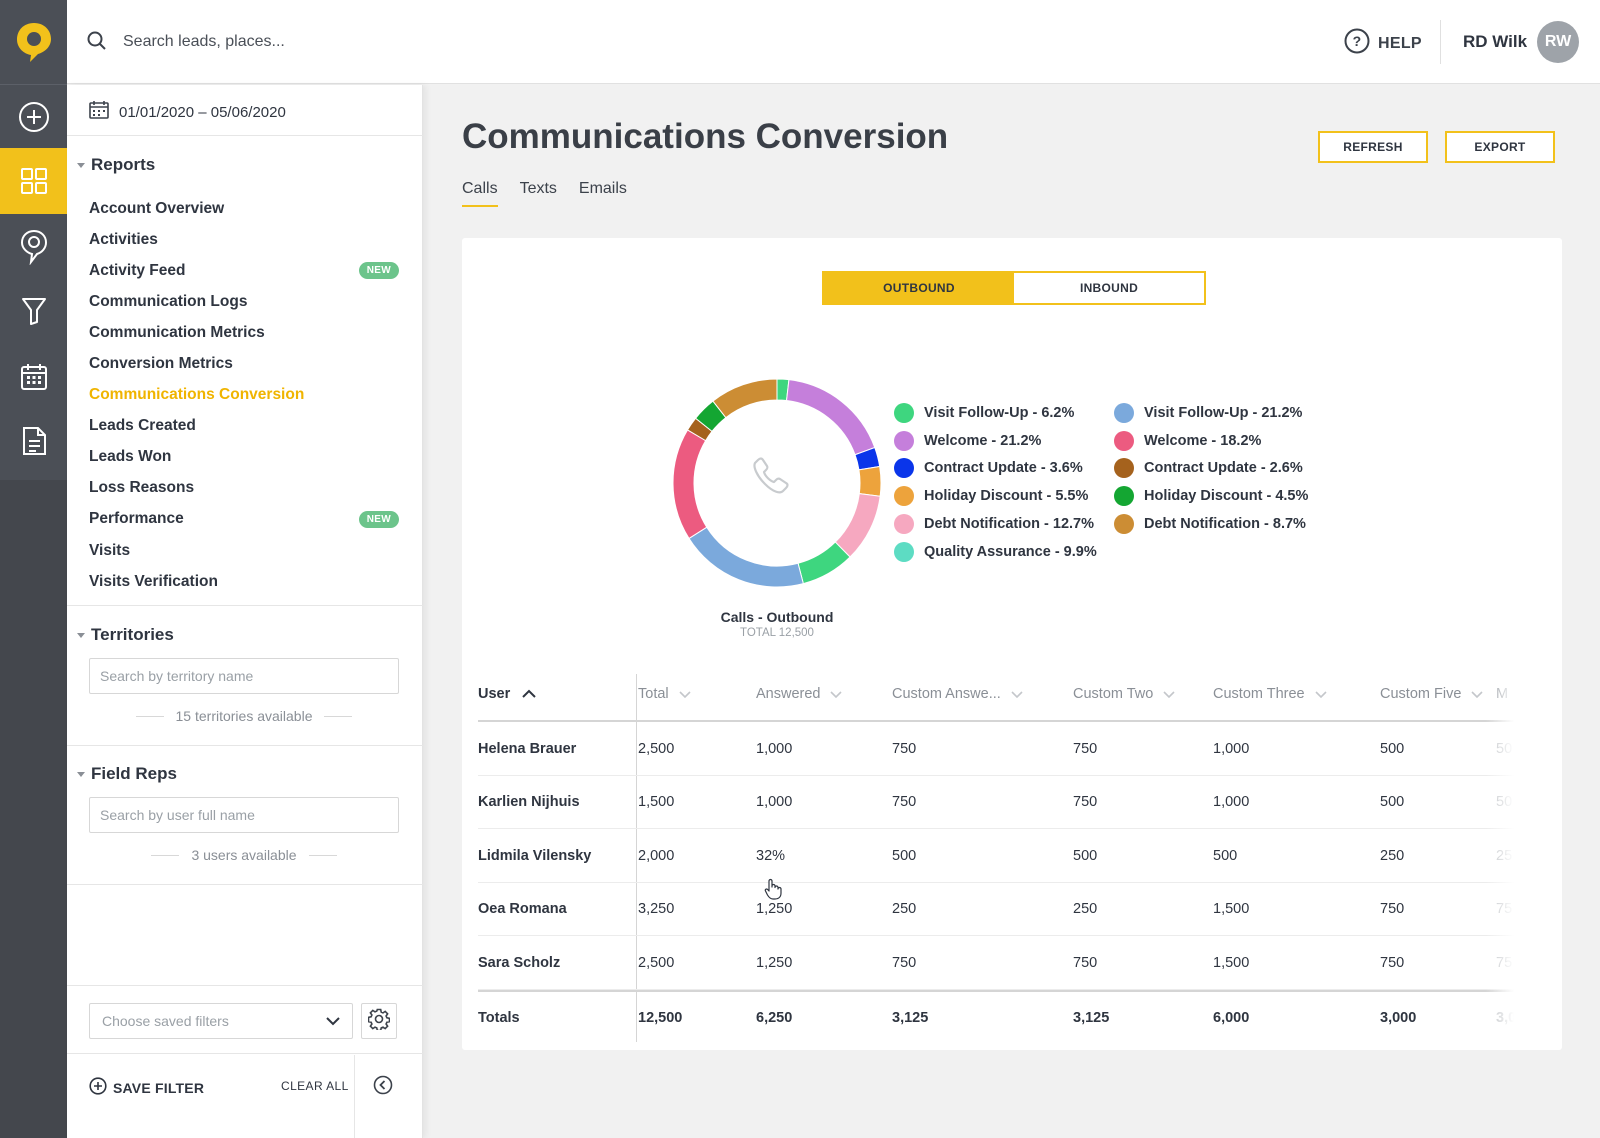  What do you see at coordinates (1400, 43) in the screenshot?
I see `help-label: HELP` at bounding box center [1400, 43].